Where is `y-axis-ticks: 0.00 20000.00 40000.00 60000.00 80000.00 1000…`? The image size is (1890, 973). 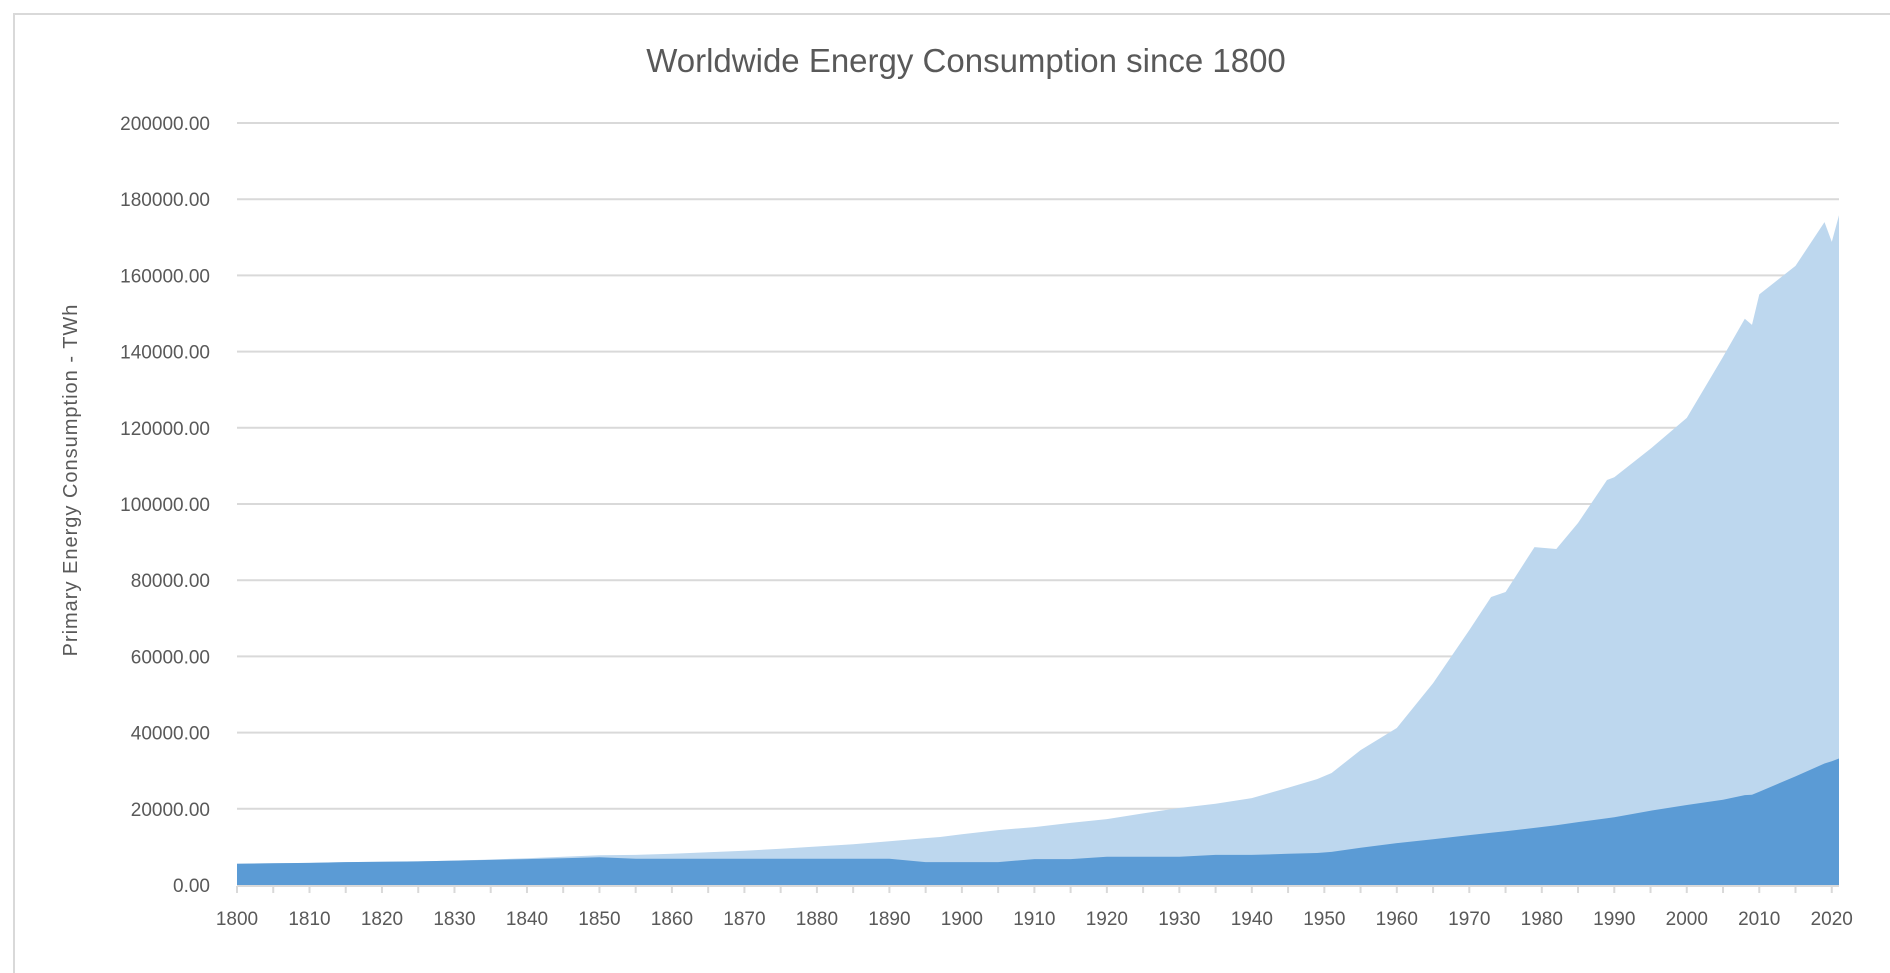 y-axis-ticks: 0.00 20000.00 40000.00 60000.00 80000.00 1000… is located at coordinates (165, 505).